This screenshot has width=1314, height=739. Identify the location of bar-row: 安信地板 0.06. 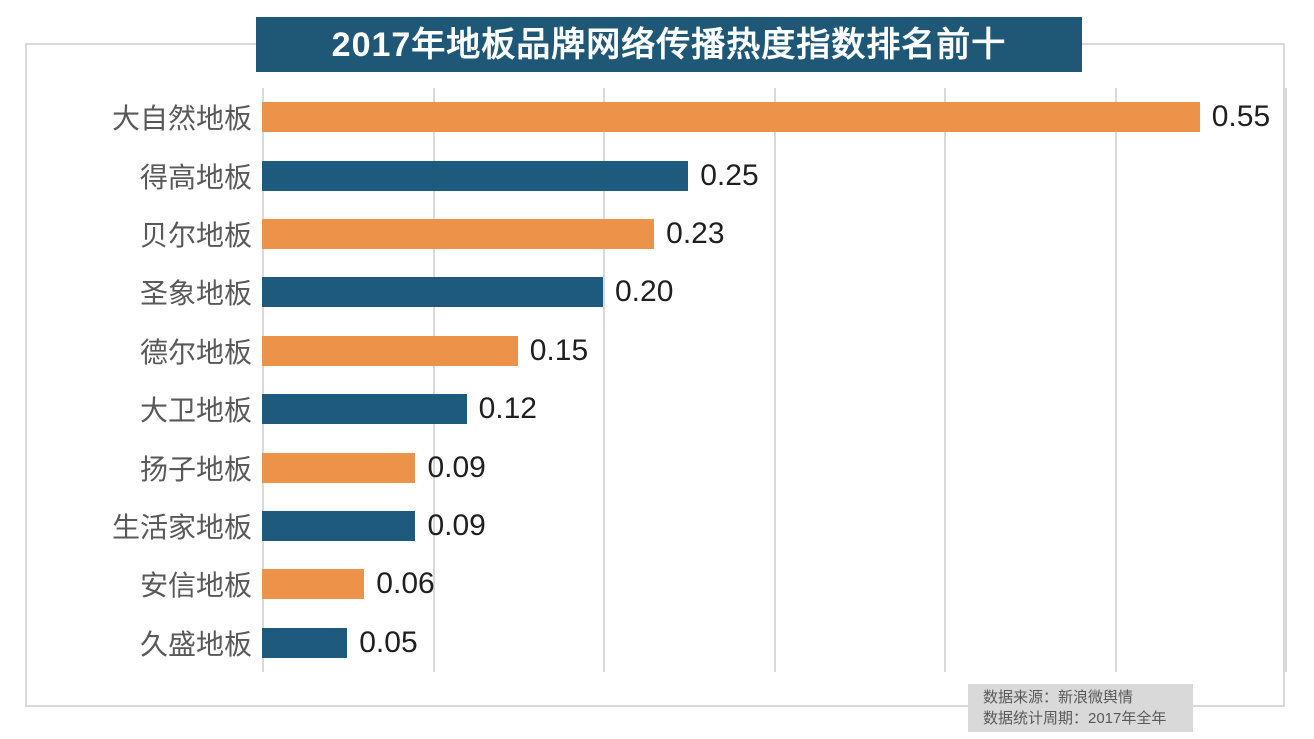
(657, 584).